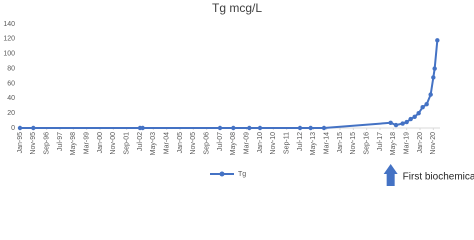 This screenshot has width=474, height=240. What do you see at coordinates (433, 143) in the screenshot?
I see `x-tick-label: Nov-20` at bounding box center [433, 143].